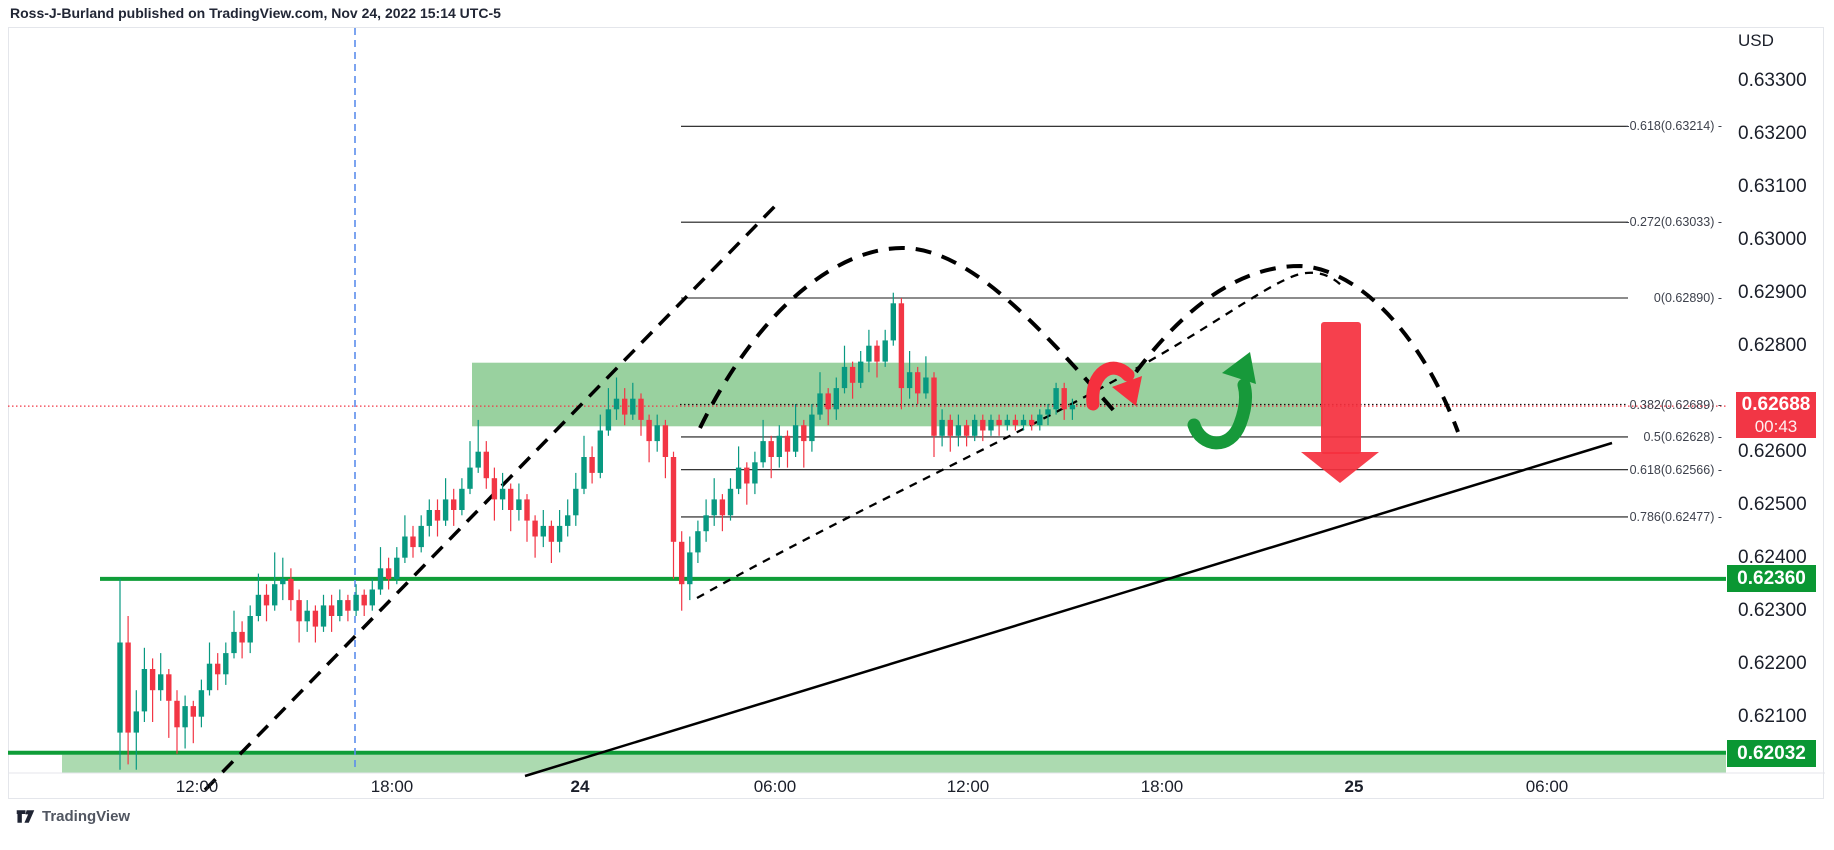 Image resolution: width=1834 pixels, height=850 pixels. Describe the element at coordinates (907, 337) in the screenshot. I see `arc-1-projection` at that location.